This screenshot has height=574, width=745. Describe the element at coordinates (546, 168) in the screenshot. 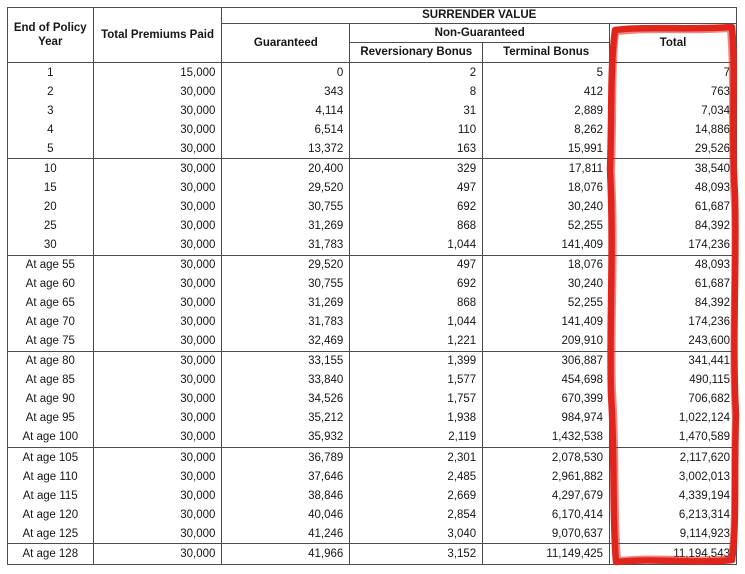

I see `cell-terminal: 17,811` at that location.